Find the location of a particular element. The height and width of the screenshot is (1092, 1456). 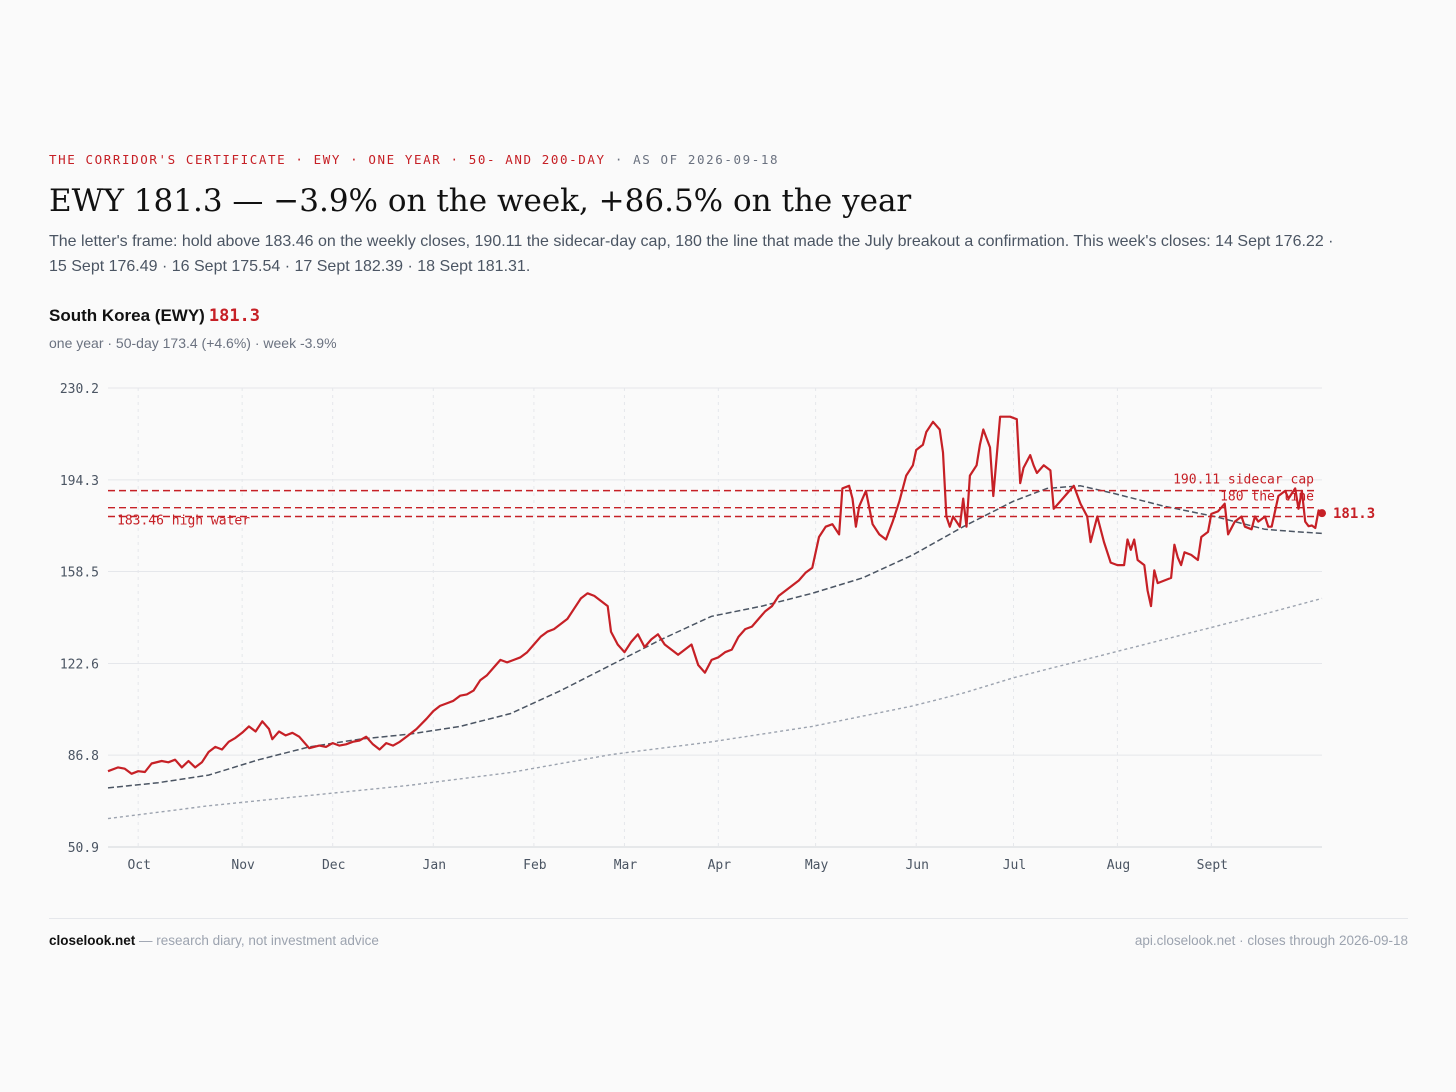

x-tick-label: Aug is located at coordinates (1118, 865).